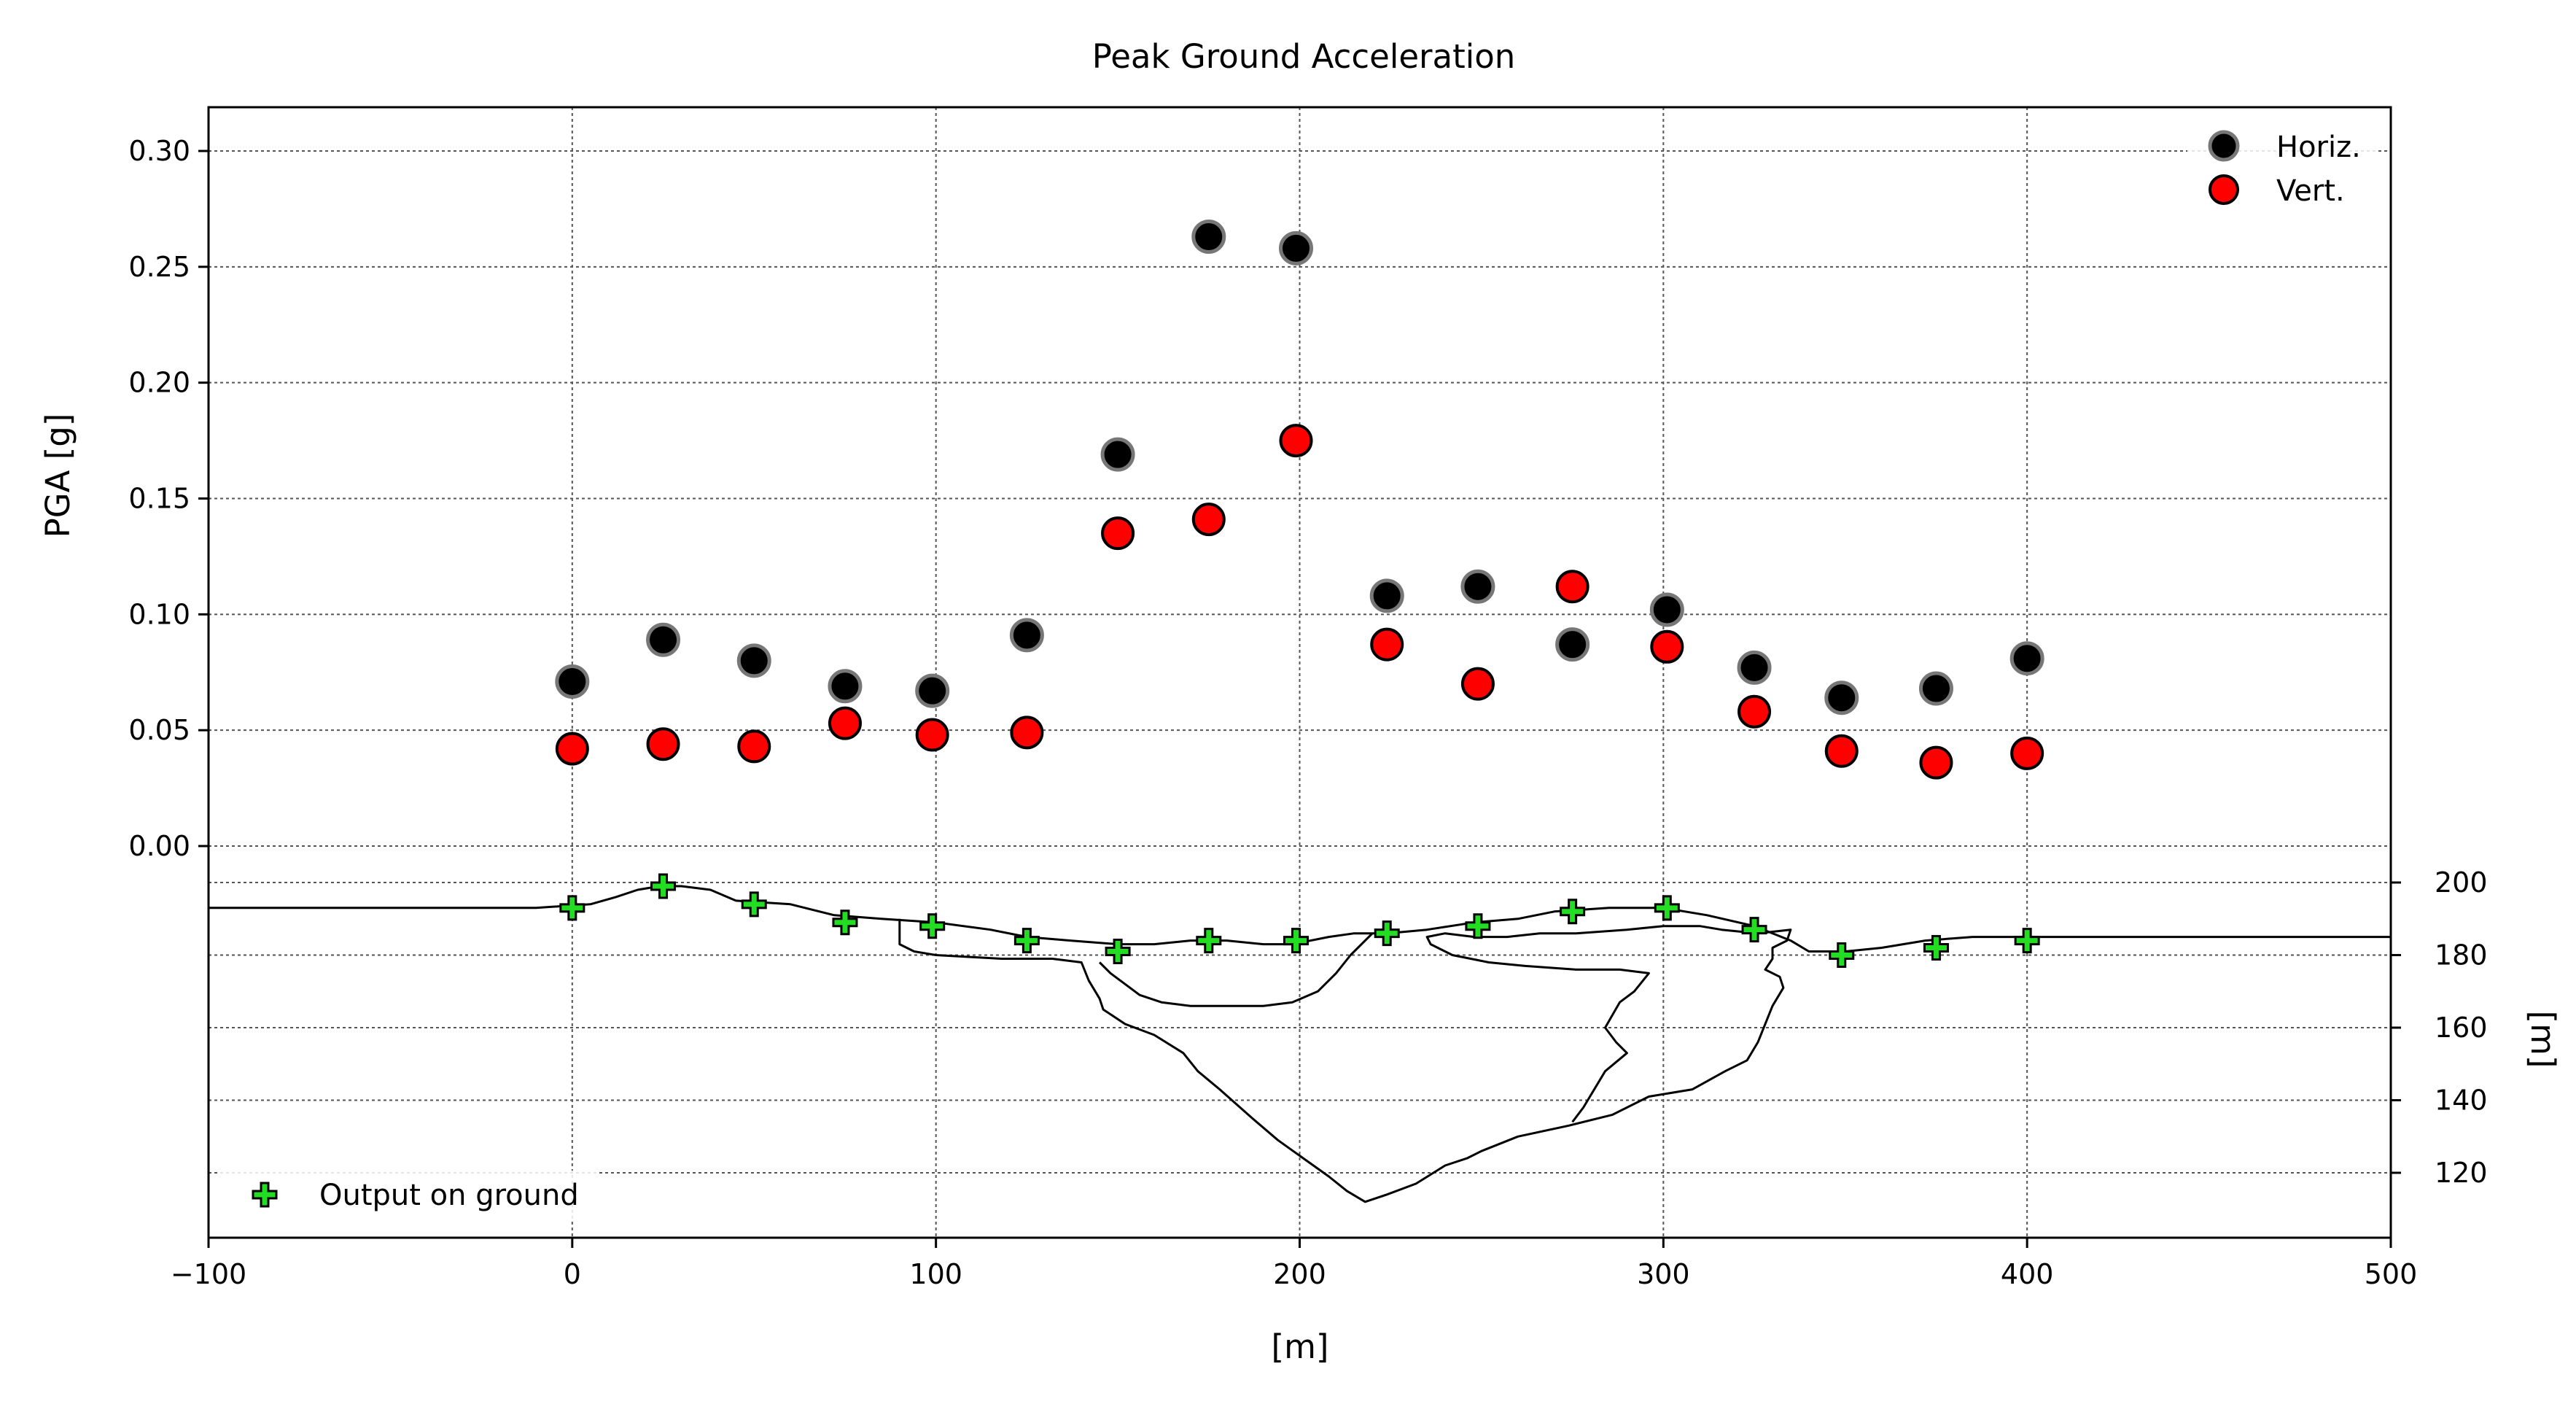 The image size is (2576, 1404). What do you see at coordinates (449, 1195) in the screenshot?
I see `ground-legend-label: Output on ground` at bounding box center [449, 1195].